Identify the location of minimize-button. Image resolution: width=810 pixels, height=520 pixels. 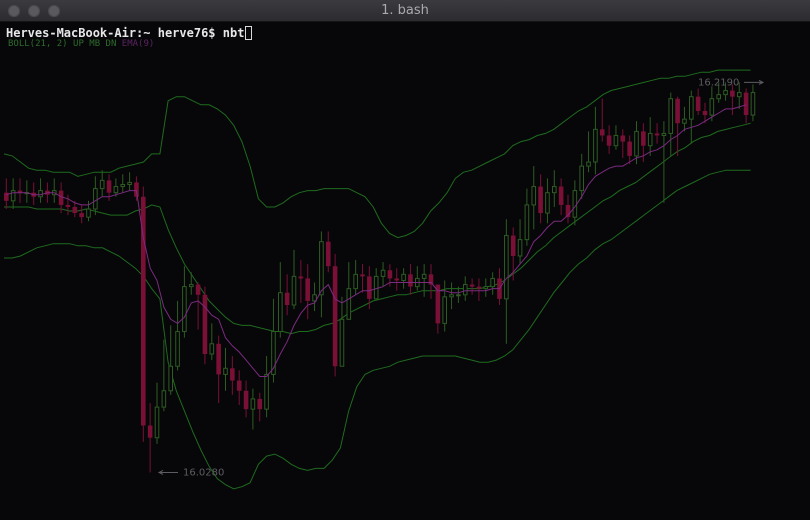
(34, 11).